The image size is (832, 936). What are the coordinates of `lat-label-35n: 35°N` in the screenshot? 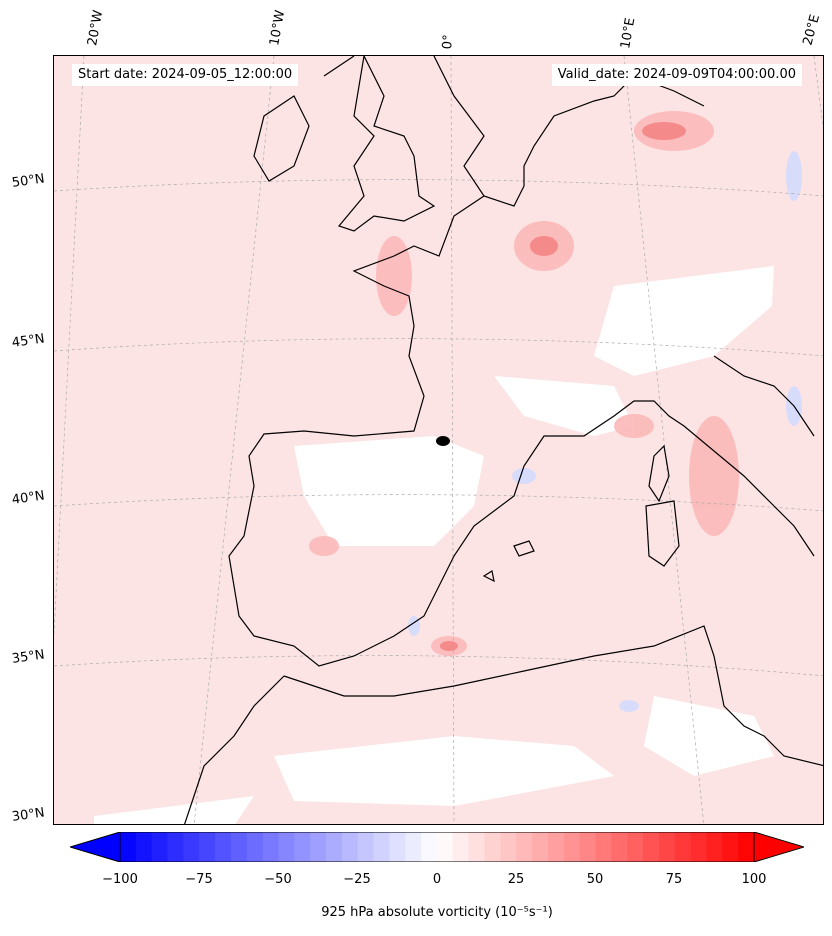 It's located at (28, 657).